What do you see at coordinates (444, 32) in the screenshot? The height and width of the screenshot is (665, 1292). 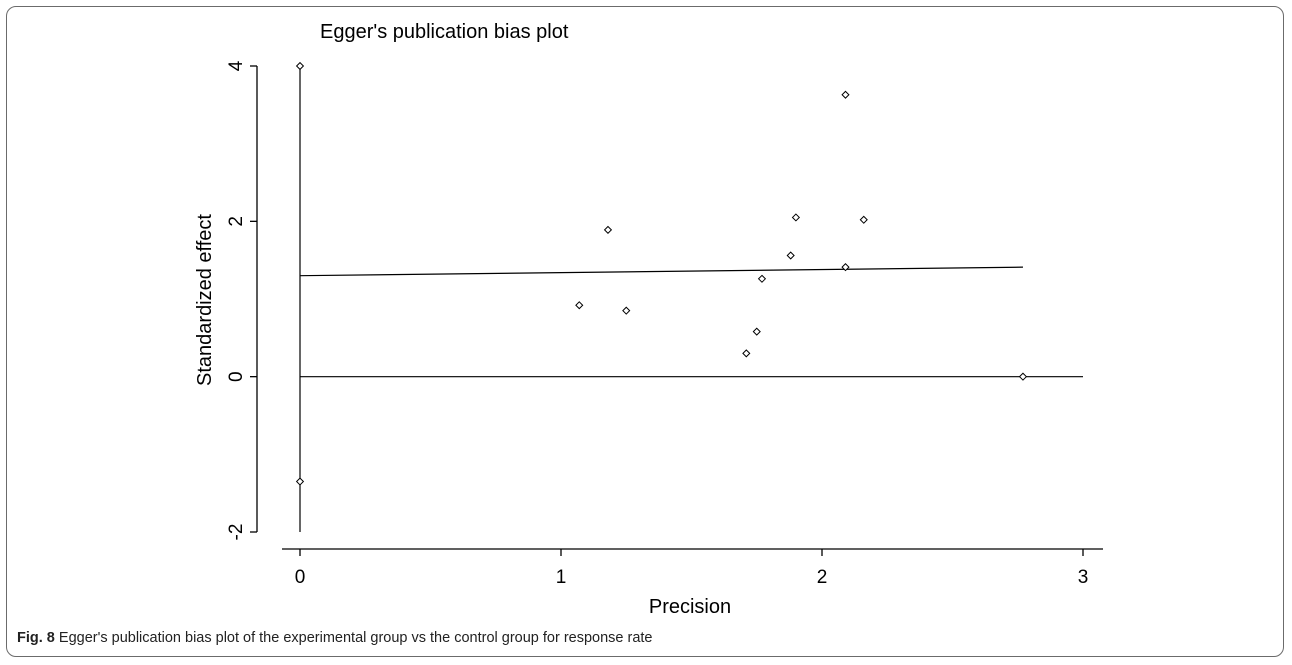 I see `chart-title: Egger's publication bias plot` at bounding box center [444, 32].